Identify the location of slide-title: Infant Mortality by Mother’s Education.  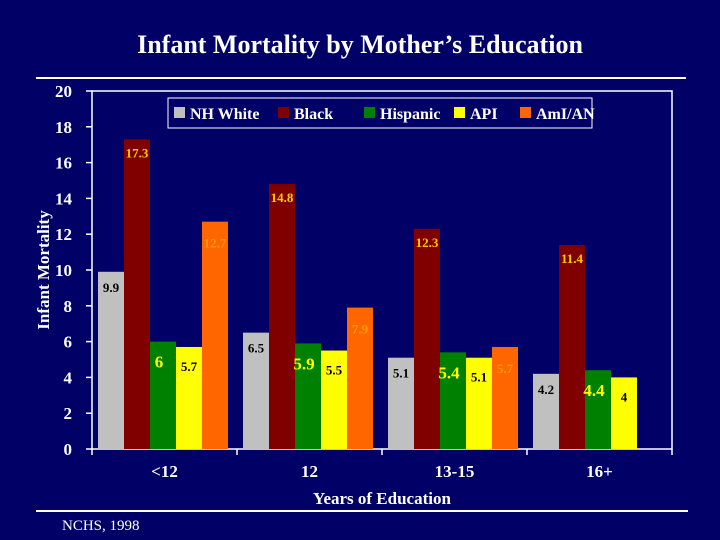
(360, 44).